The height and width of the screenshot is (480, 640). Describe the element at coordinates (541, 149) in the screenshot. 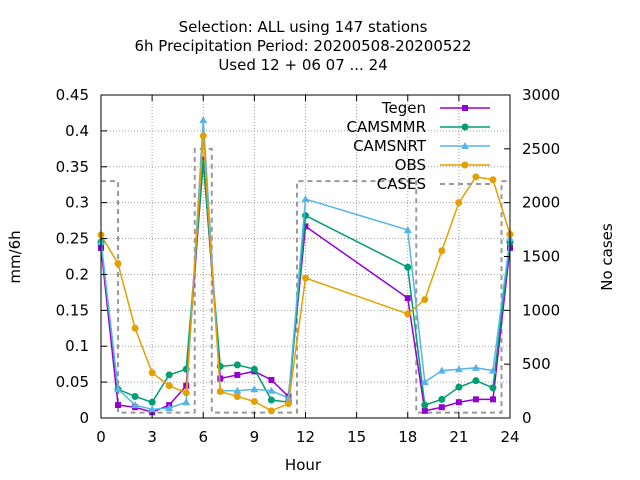

I see `y2-tick-label: 2500` at that location.